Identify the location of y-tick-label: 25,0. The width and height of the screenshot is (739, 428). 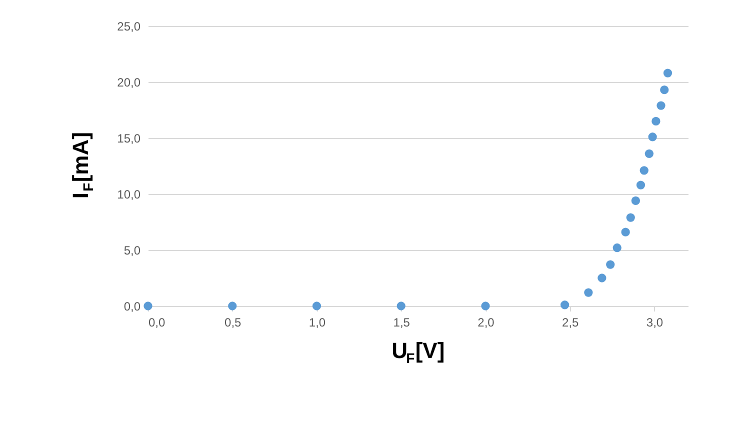
(129, 27).